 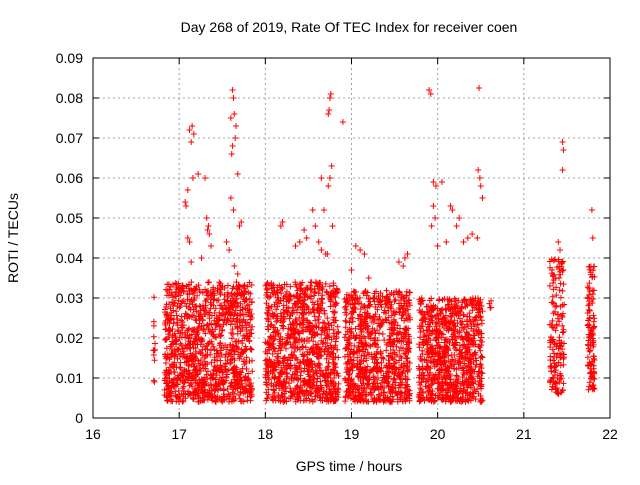 I want to click on y-tick-label: 0.09, so click(x=69, y=58).